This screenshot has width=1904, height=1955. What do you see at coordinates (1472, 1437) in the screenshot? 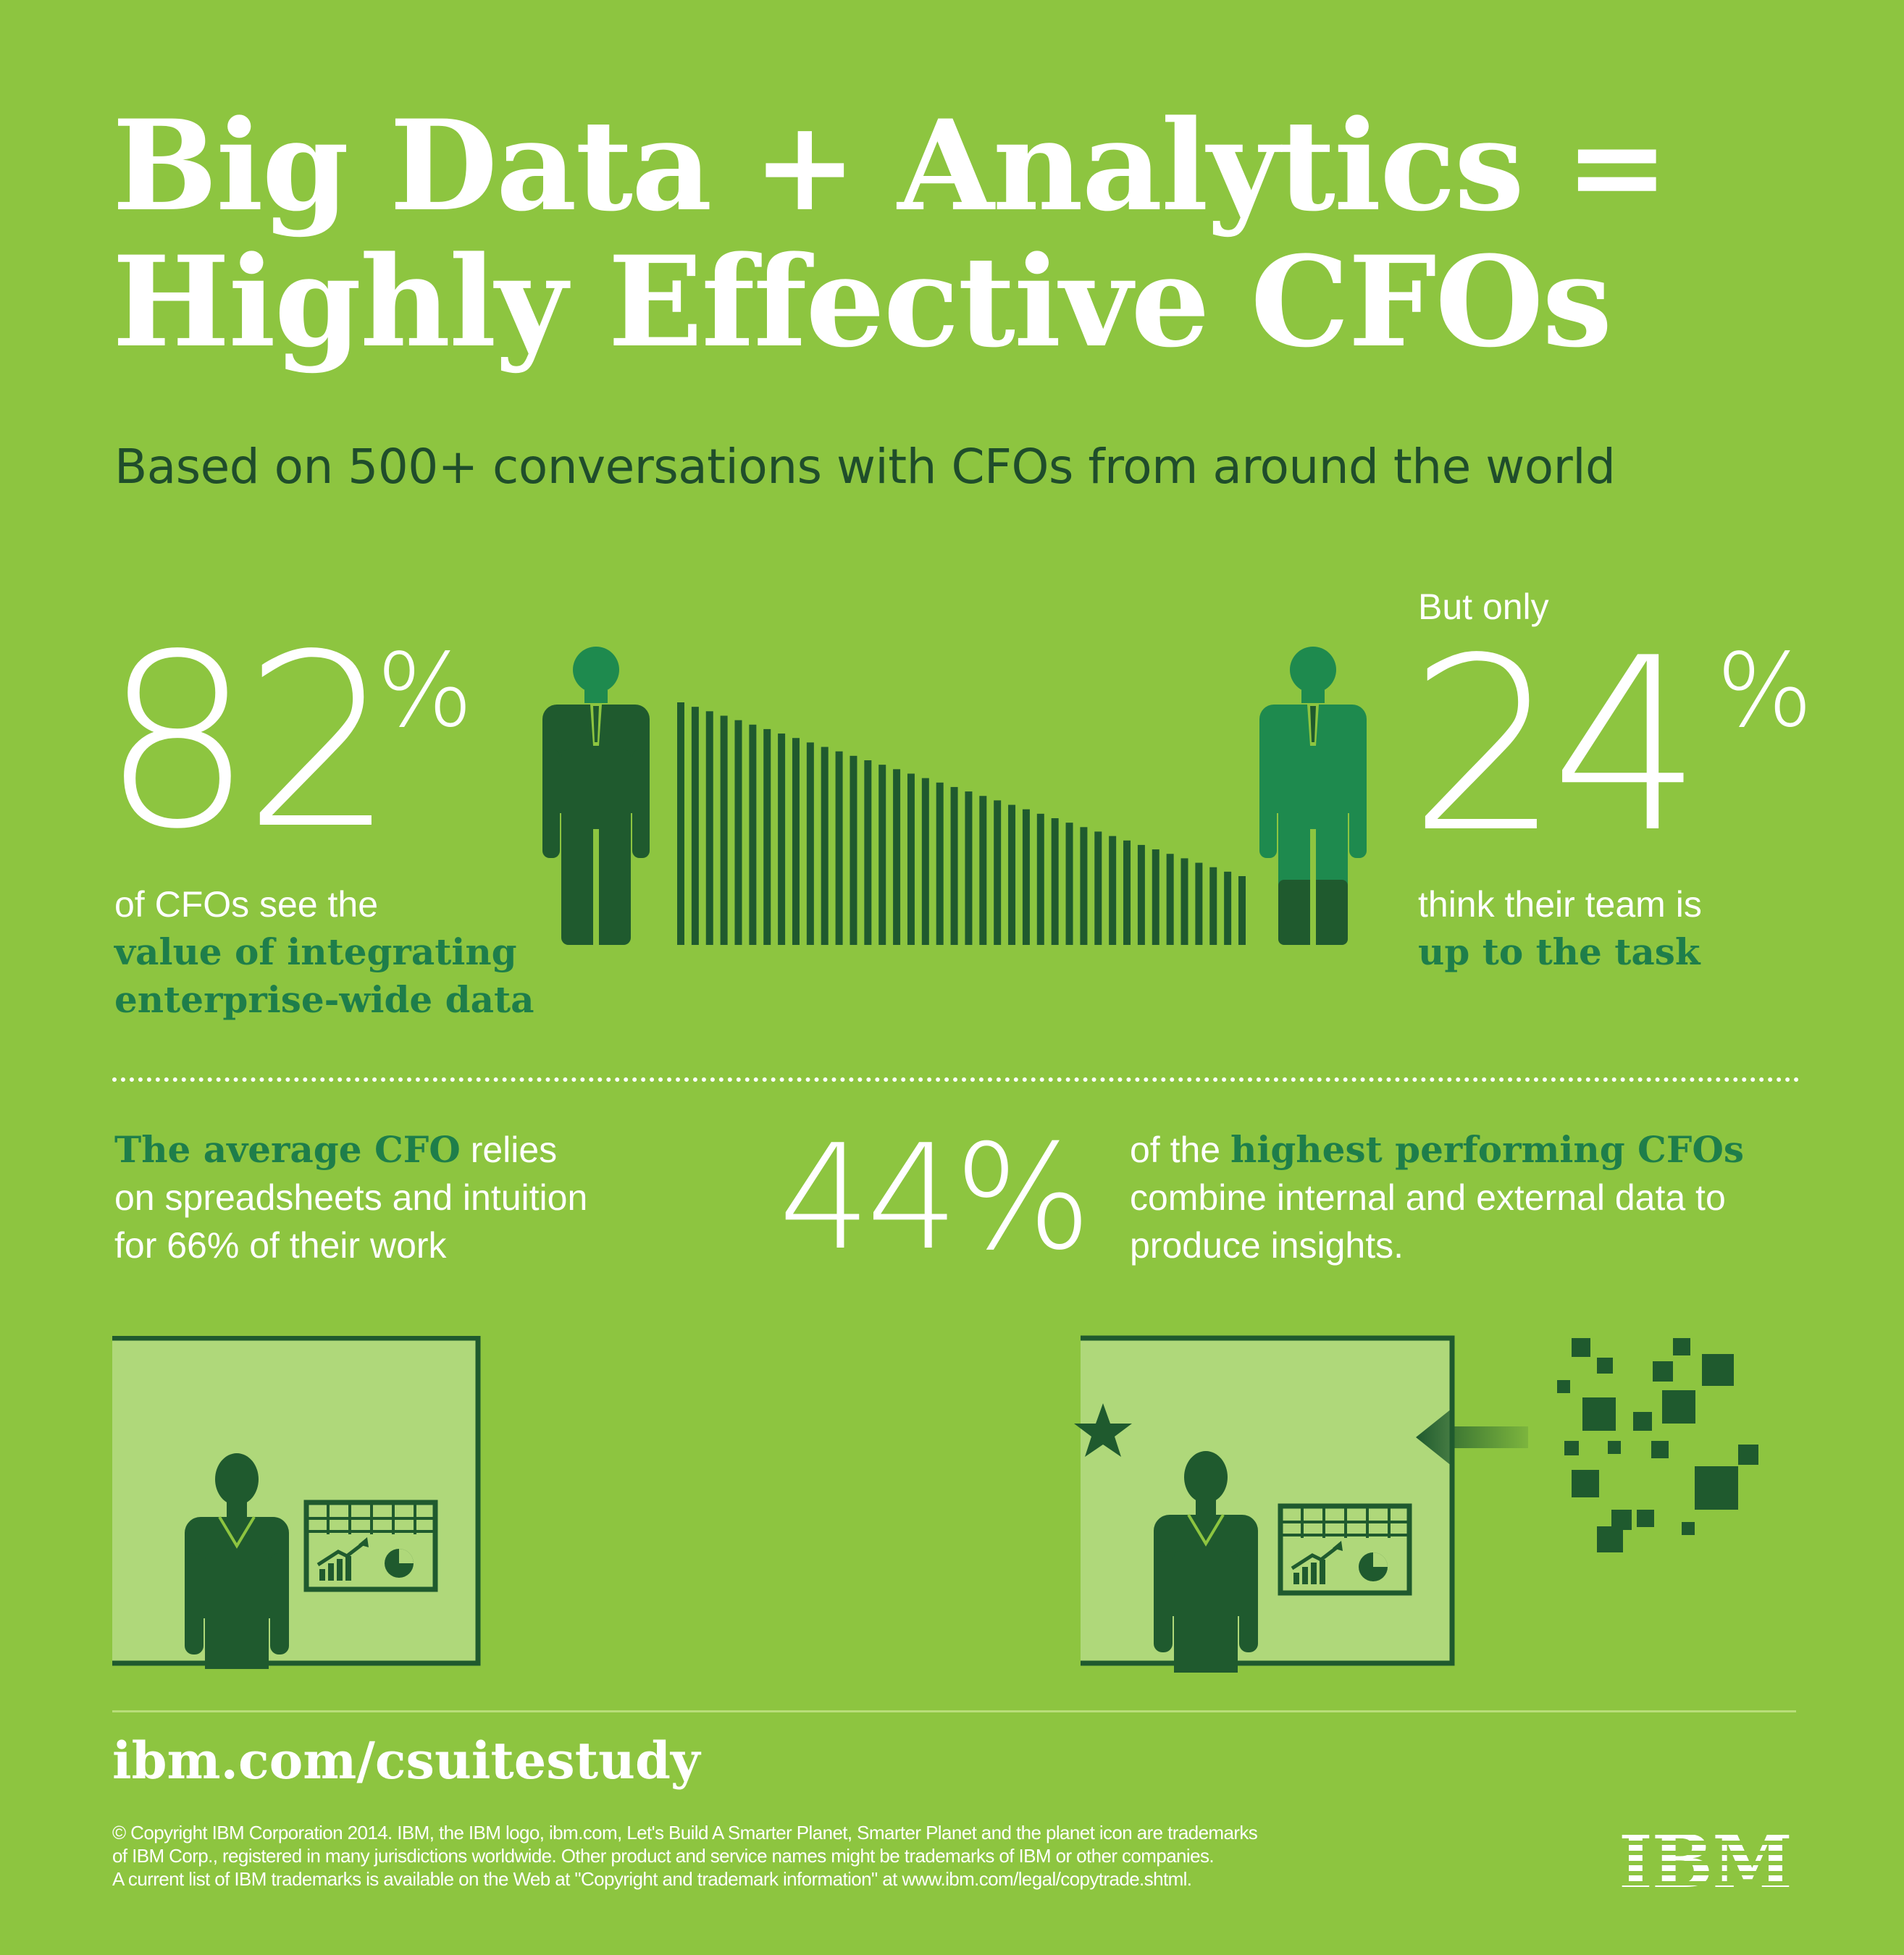
I see `arrow-left-icon` at bounding box center [1472, 1437].